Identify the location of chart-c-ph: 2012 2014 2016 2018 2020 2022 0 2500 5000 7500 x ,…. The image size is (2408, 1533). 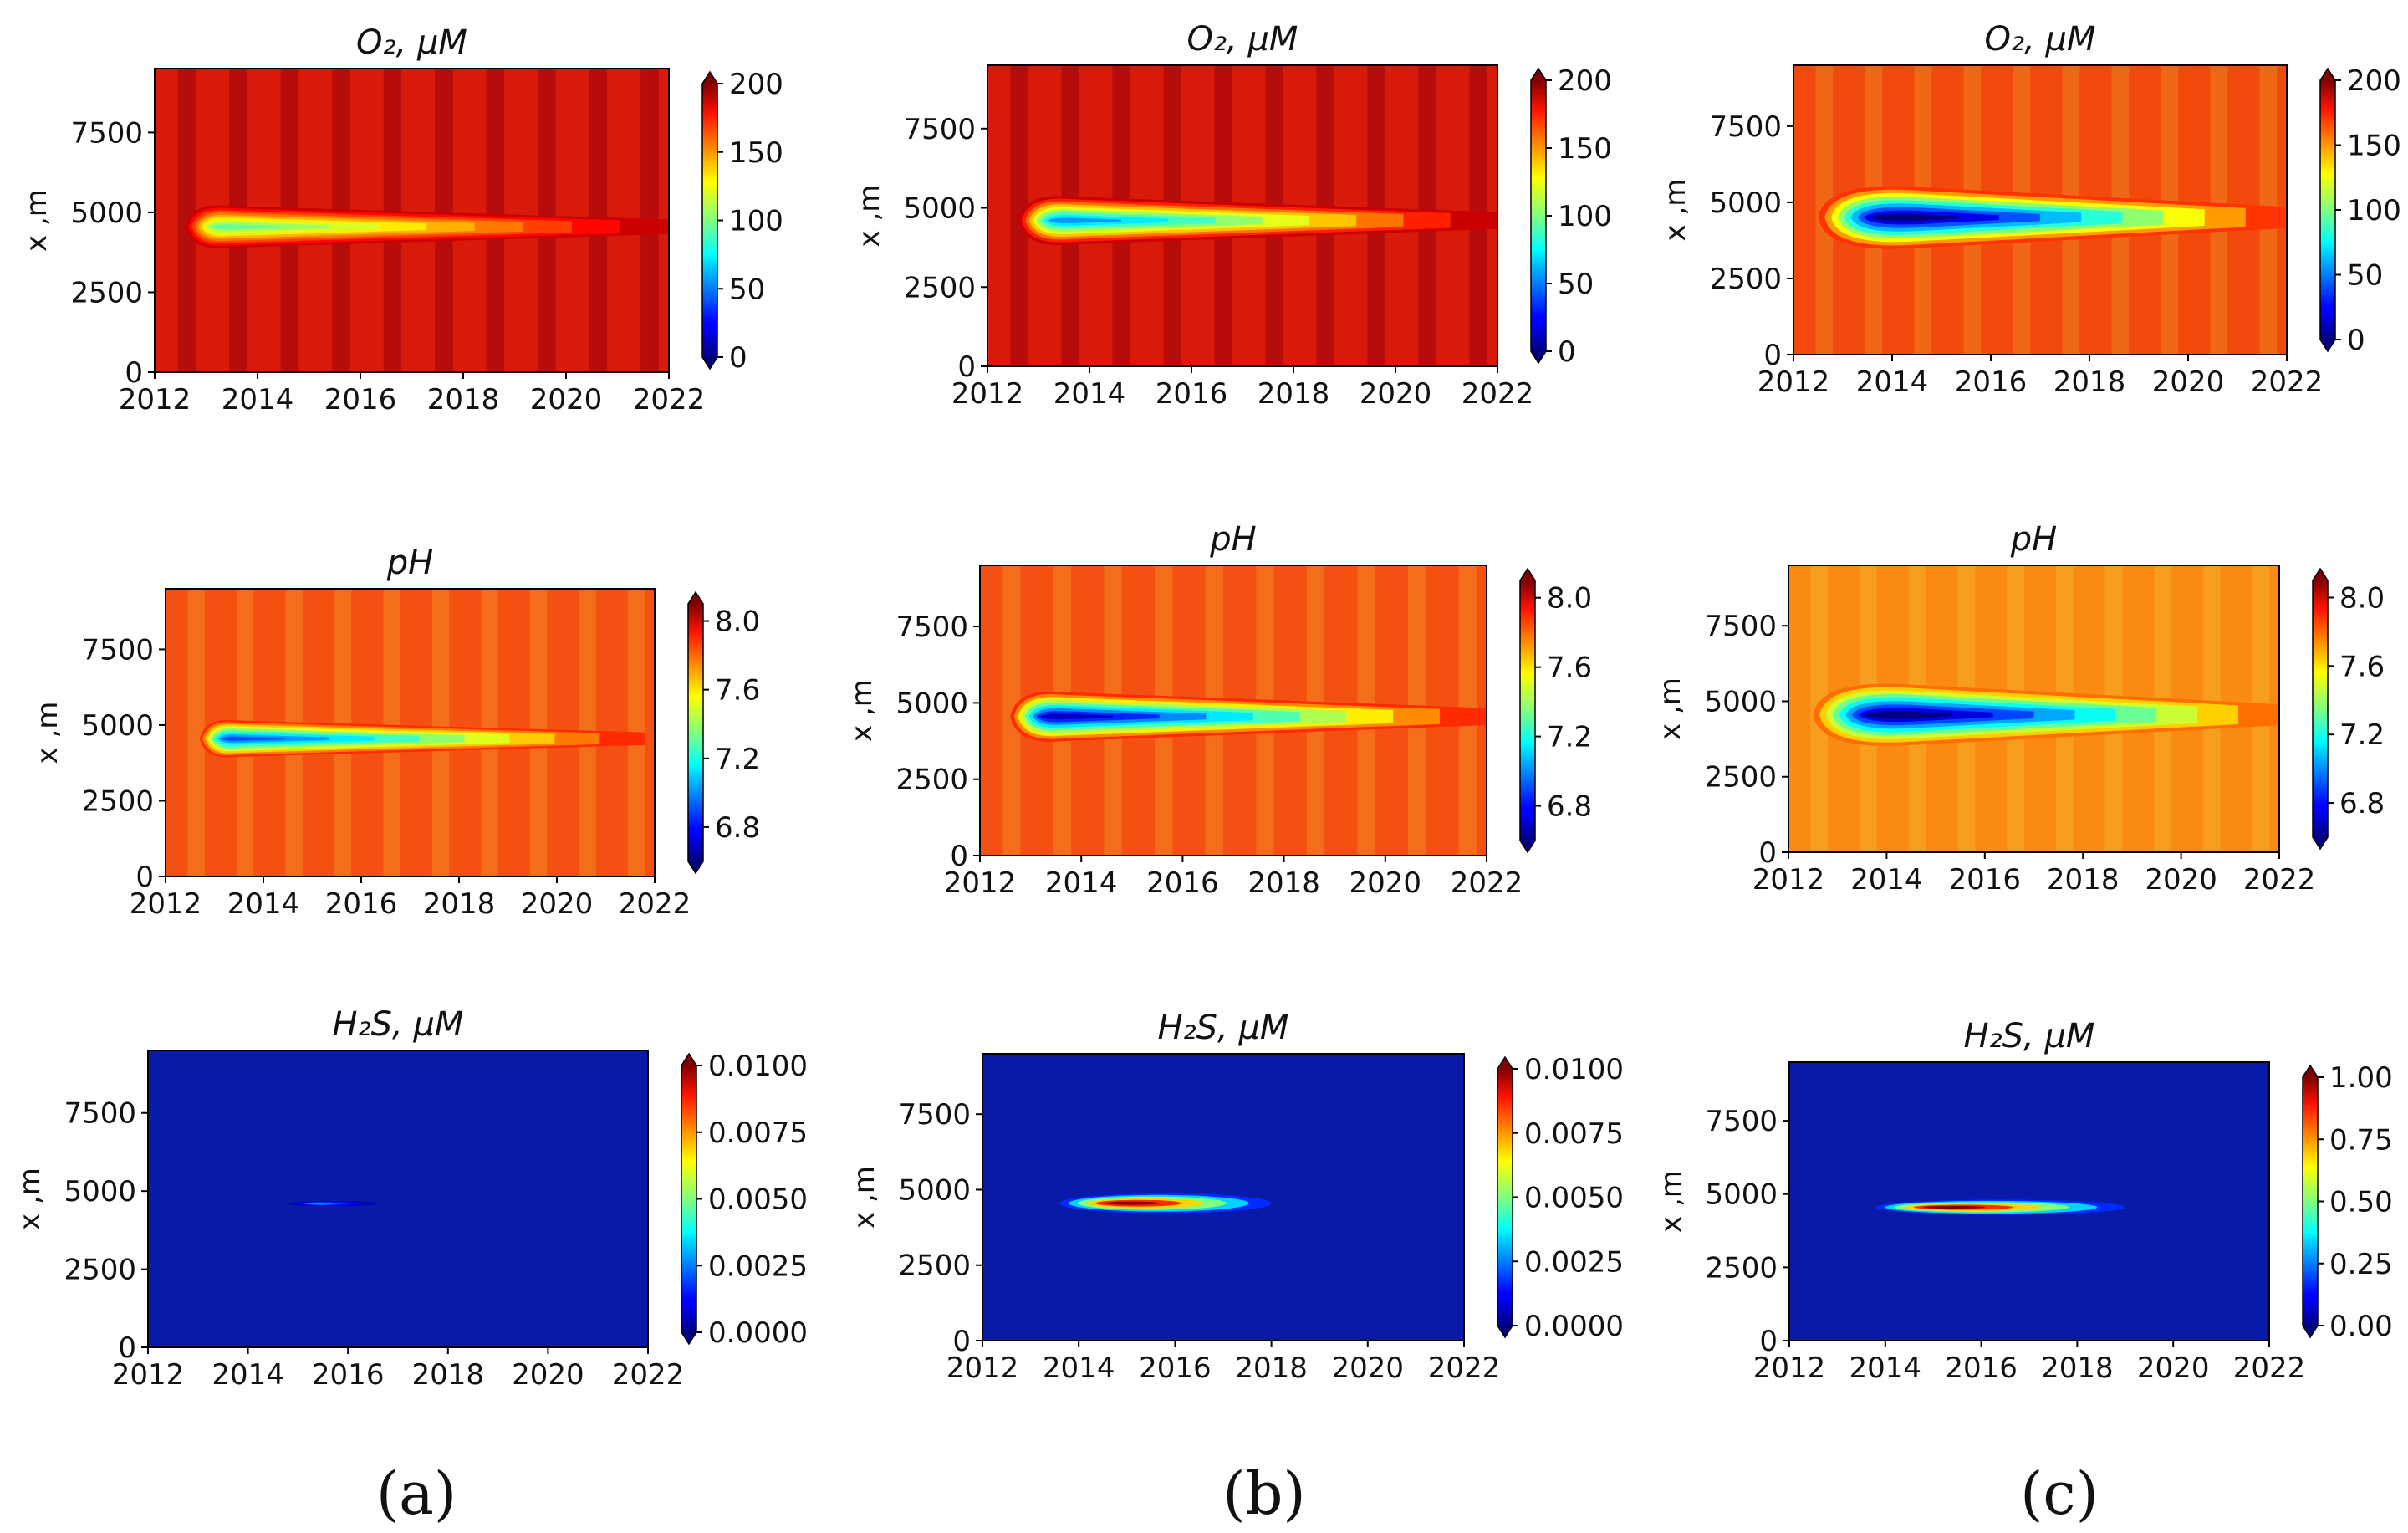
(2020, 708).